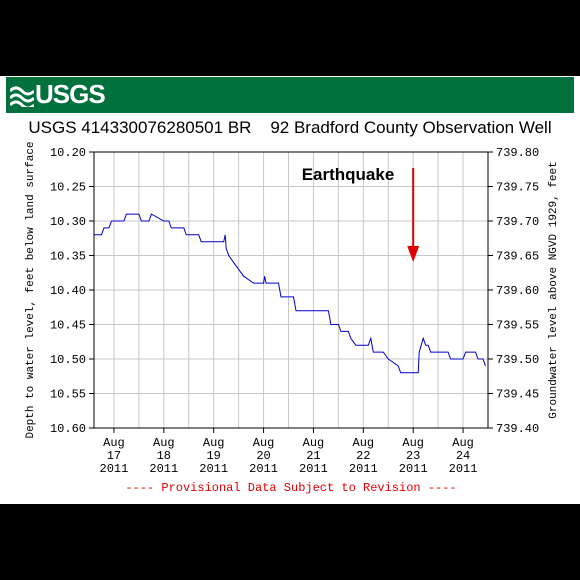 The width and height of the screenshot is (580, 580). What do you see at coordinates (68, 395) in the screenshot?
I see `y-left-tick-label: 10.55` at bounding box center [68, 395].